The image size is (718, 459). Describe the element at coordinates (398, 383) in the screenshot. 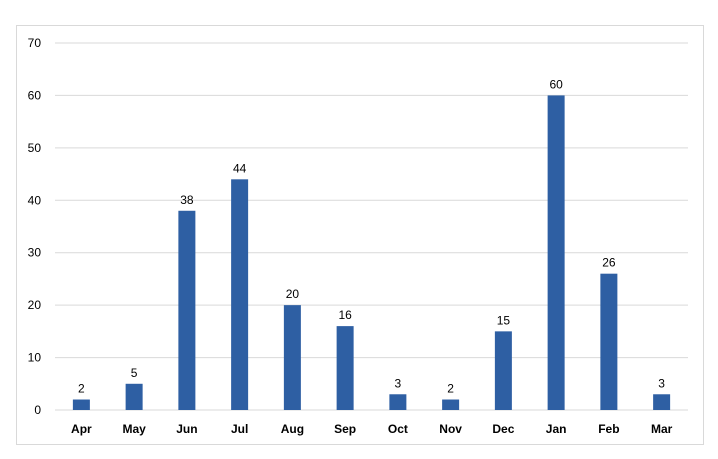

I see `data-label-oct: 3` at that location.